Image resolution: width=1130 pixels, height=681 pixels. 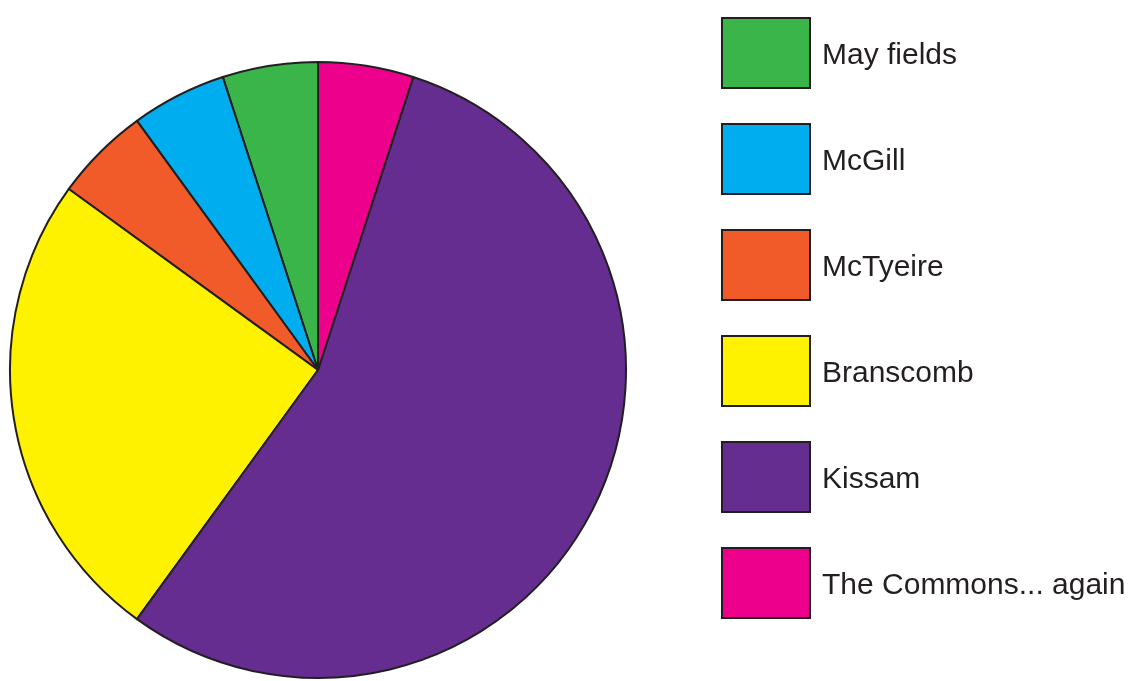 I want to click on legend-label: Branscomb, so click(x=898, y=371).